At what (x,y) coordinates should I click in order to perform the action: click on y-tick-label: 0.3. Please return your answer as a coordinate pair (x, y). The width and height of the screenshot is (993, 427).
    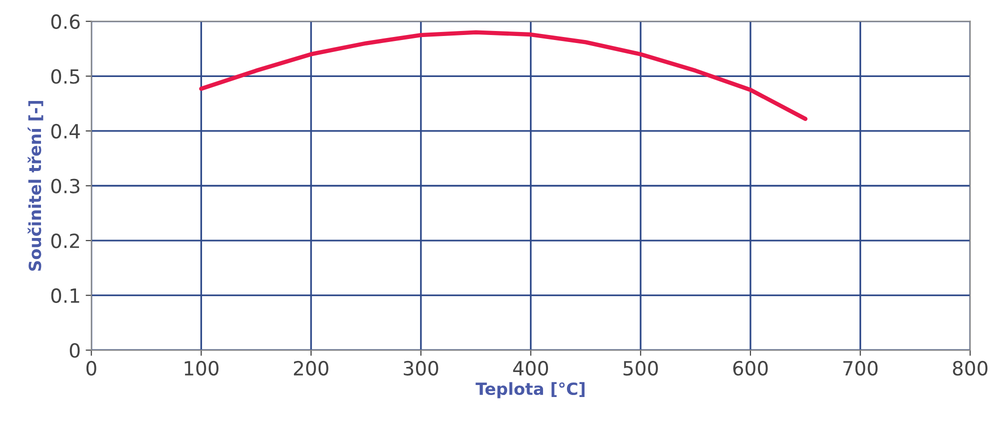
    Looking at the image, I should click on (65, 186).